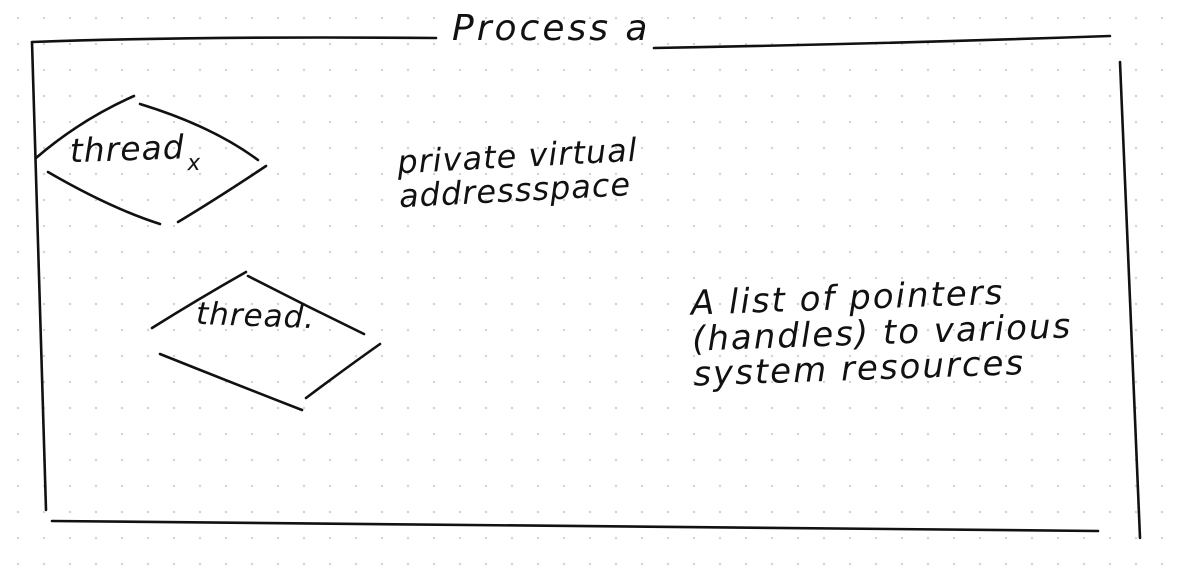 The width and height of the screenshot is (1180, 586). Describe the element at coordinates (518, 173) in the screenshot. I see `virtual-address-space-note: private virtual addressspace` at that location.